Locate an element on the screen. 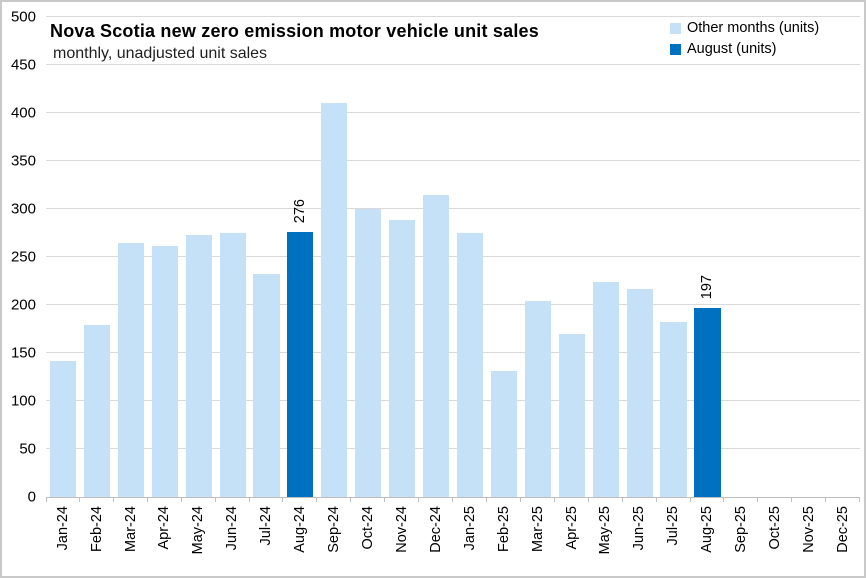 The width and height of the screenshot is (866, 578). x-slot-Oct-25: Oct-25 is located at coordinates (775, 536).